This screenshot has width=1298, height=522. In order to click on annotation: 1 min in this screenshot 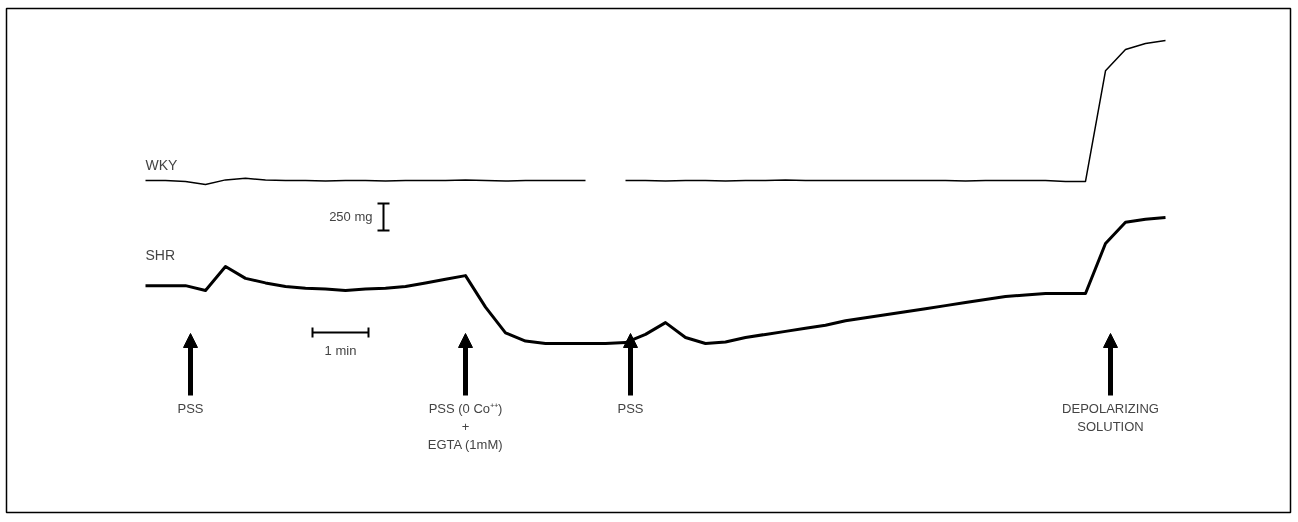, I will do `click(340, 350)`.